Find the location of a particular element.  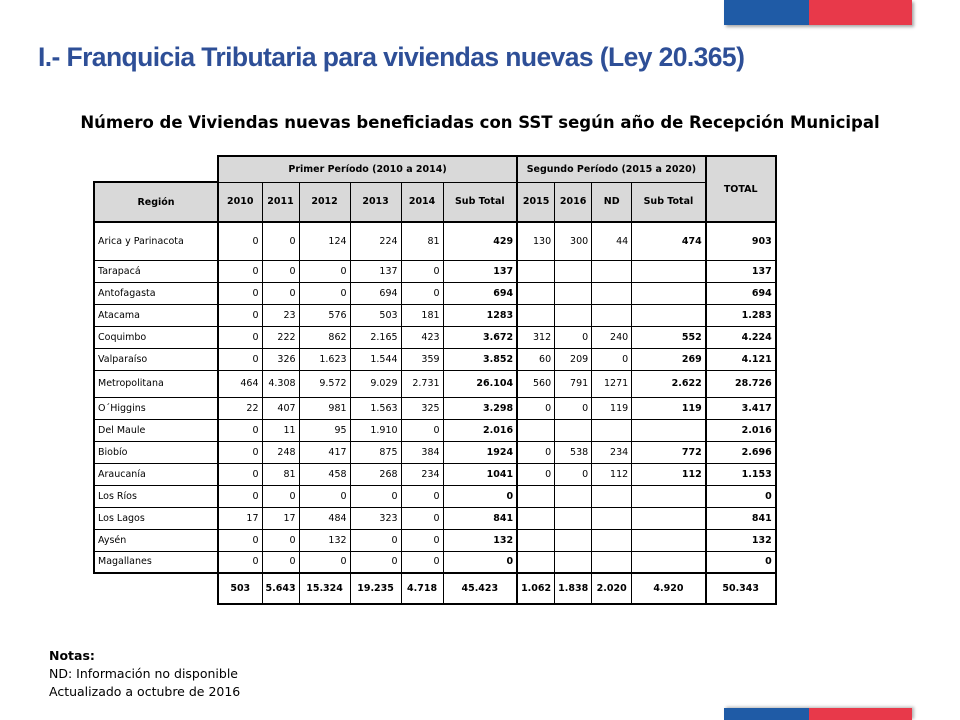

value-cell: 3.672 is located at coordinates (480, 337).